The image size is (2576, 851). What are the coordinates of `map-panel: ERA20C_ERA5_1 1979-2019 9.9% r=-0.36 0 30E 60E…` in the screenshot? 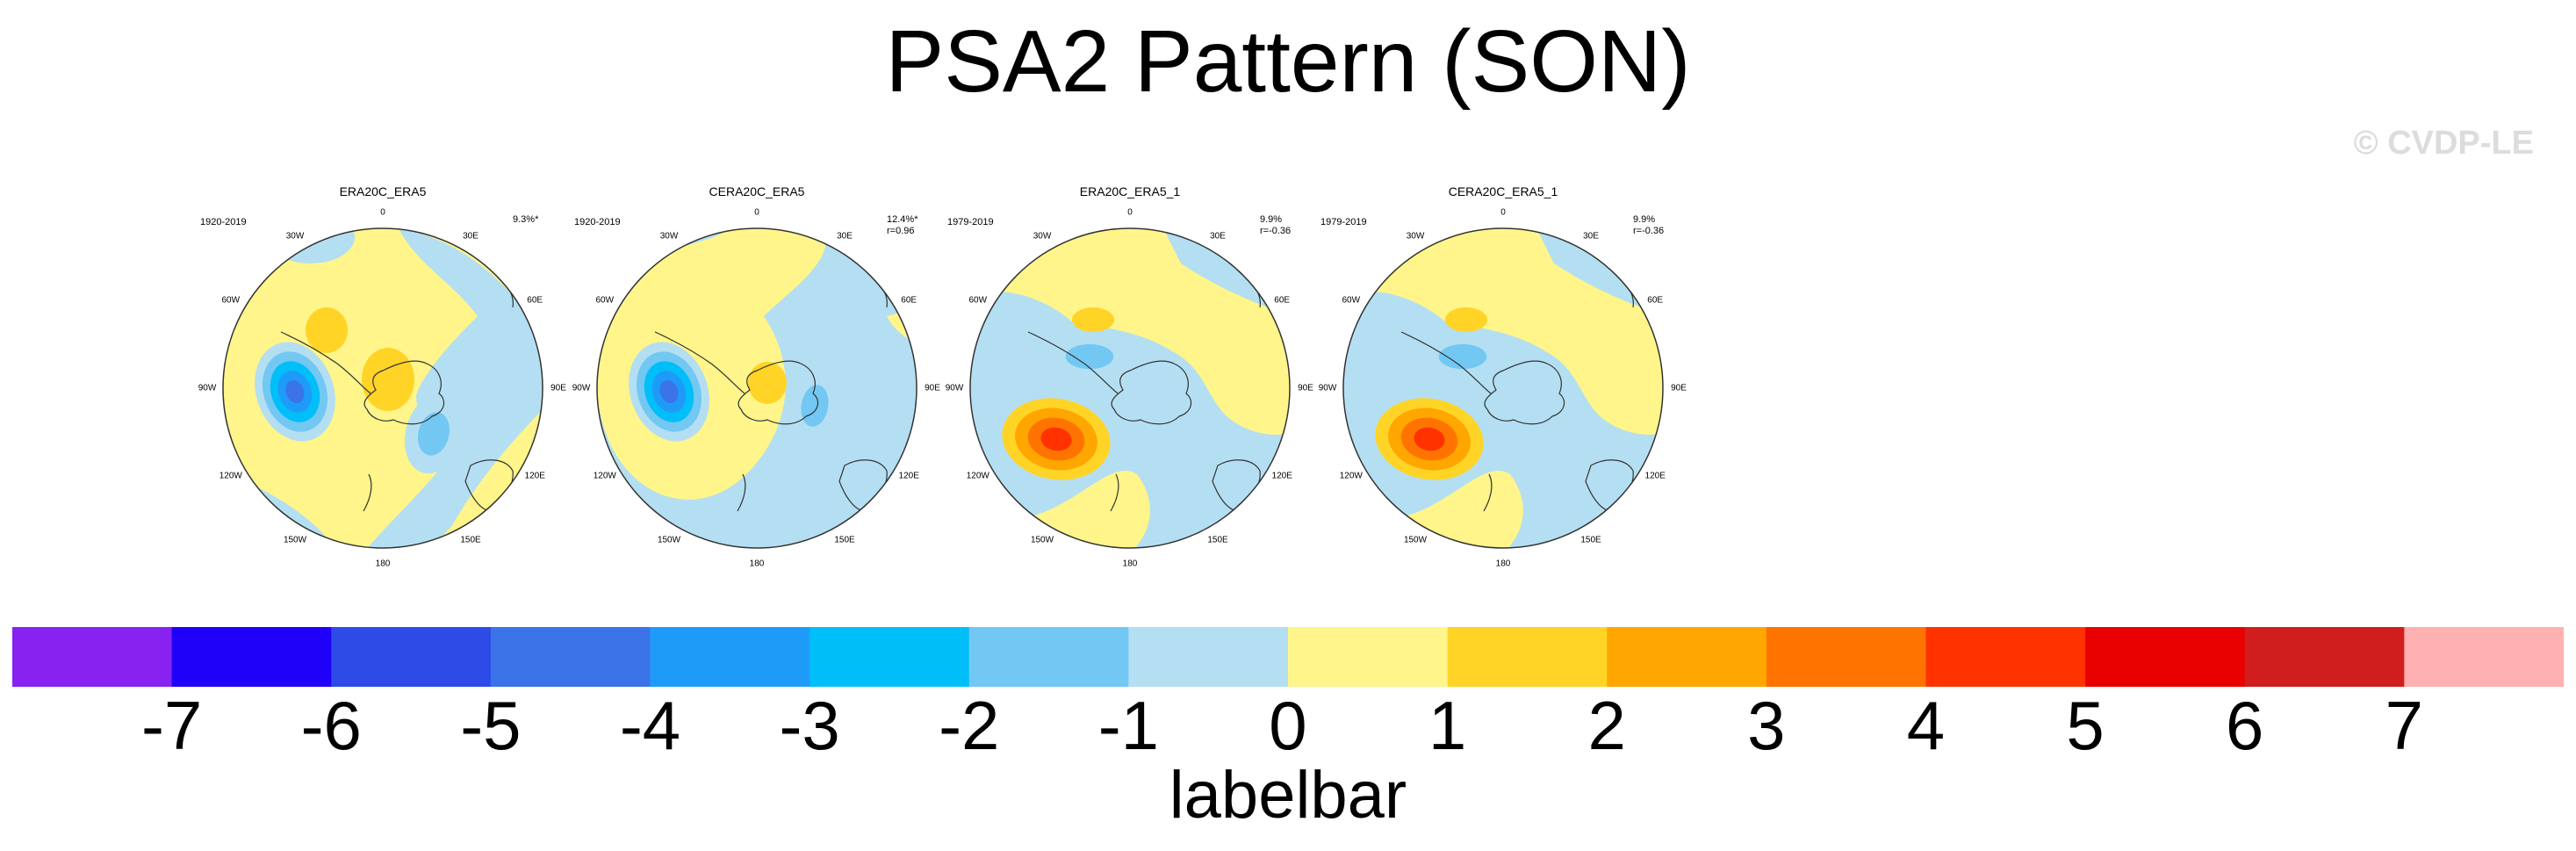 It's located at (1130, 372).